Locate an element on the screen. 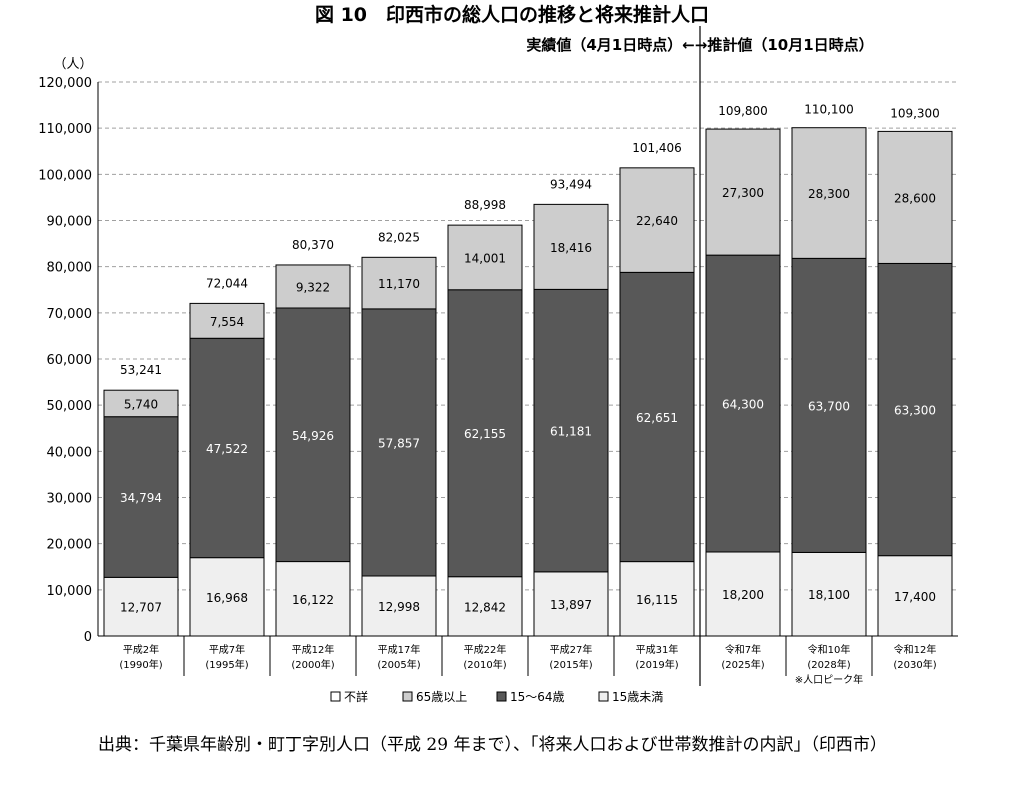  data-label: 22,640 is located at coordinates (657, 221).